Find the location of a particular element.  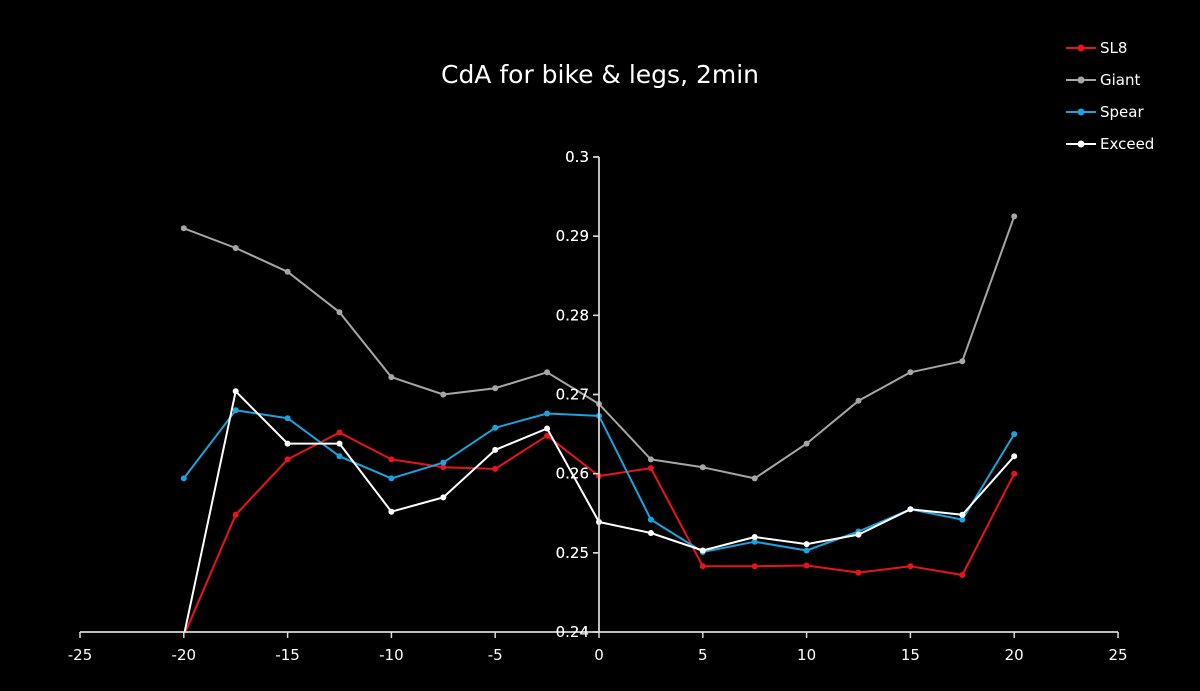

below-axis-mask is located at coordinates (600, 662).